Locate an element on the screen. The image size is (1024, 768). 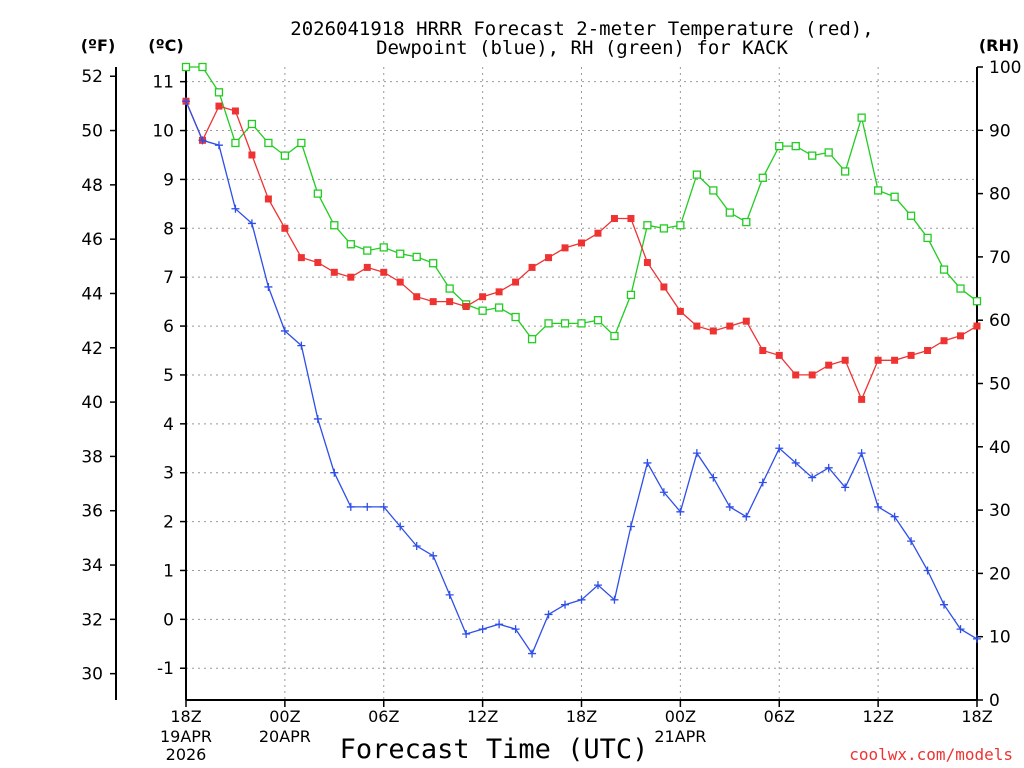
fahrenheit-tick-label: 36 is located at coordinates (92, 512).